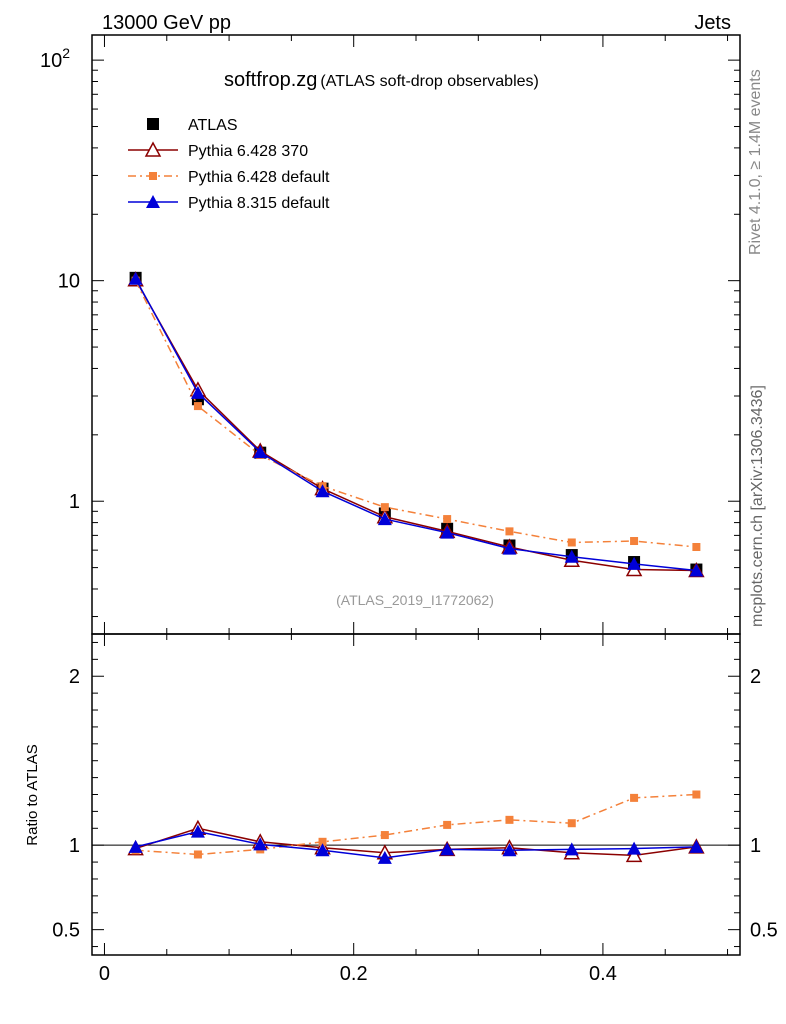 Image resolution: width=786 pixels, height=1024 pixels. I want to click on mcplots-label: mcplots.cern.ch [arXiv:1306.3436], so click(757, 506).